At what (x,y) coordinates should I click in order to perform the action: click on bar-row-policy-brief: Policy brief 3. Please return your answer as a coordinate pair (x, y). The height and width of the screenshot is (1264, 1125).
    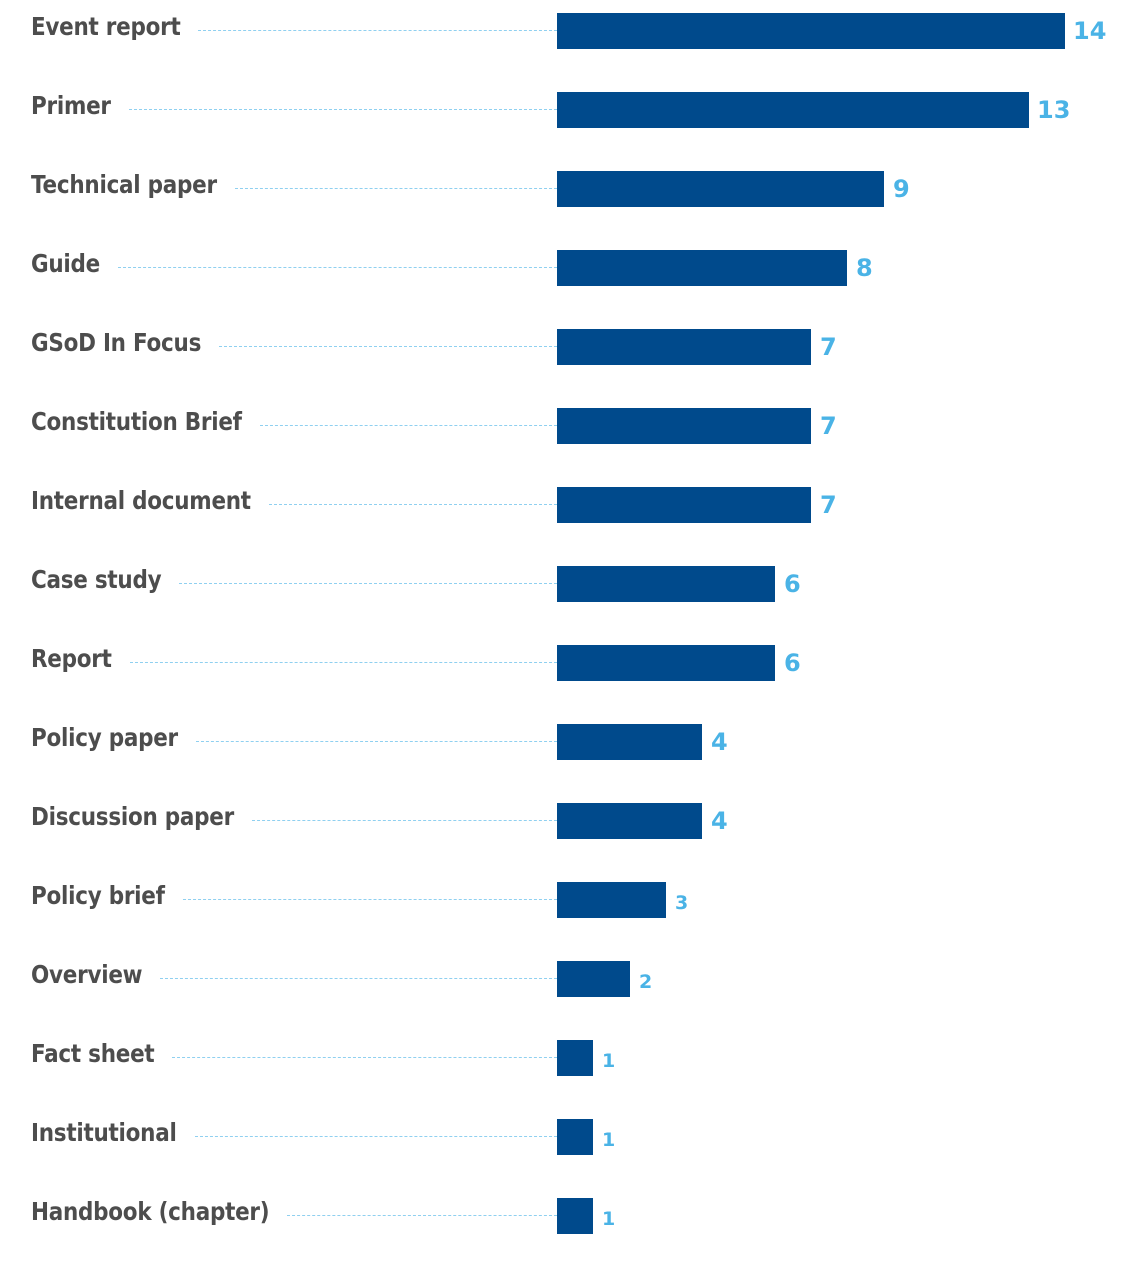
    Looking at the image, I should click on (562, 908).